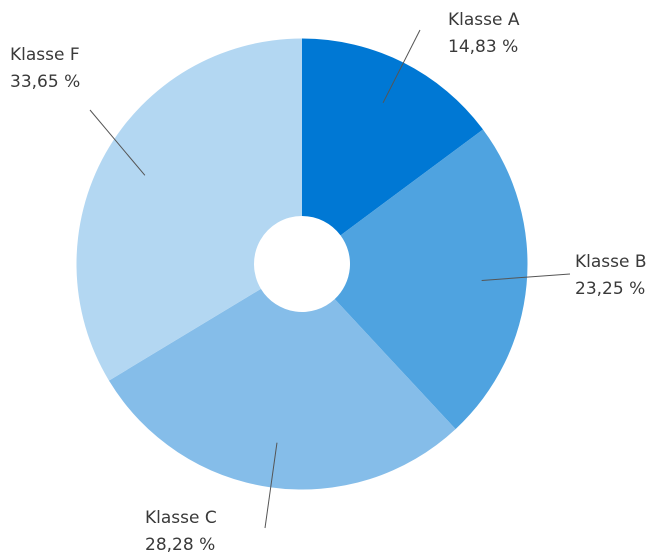  I want to click on slice, so click(392, 137).